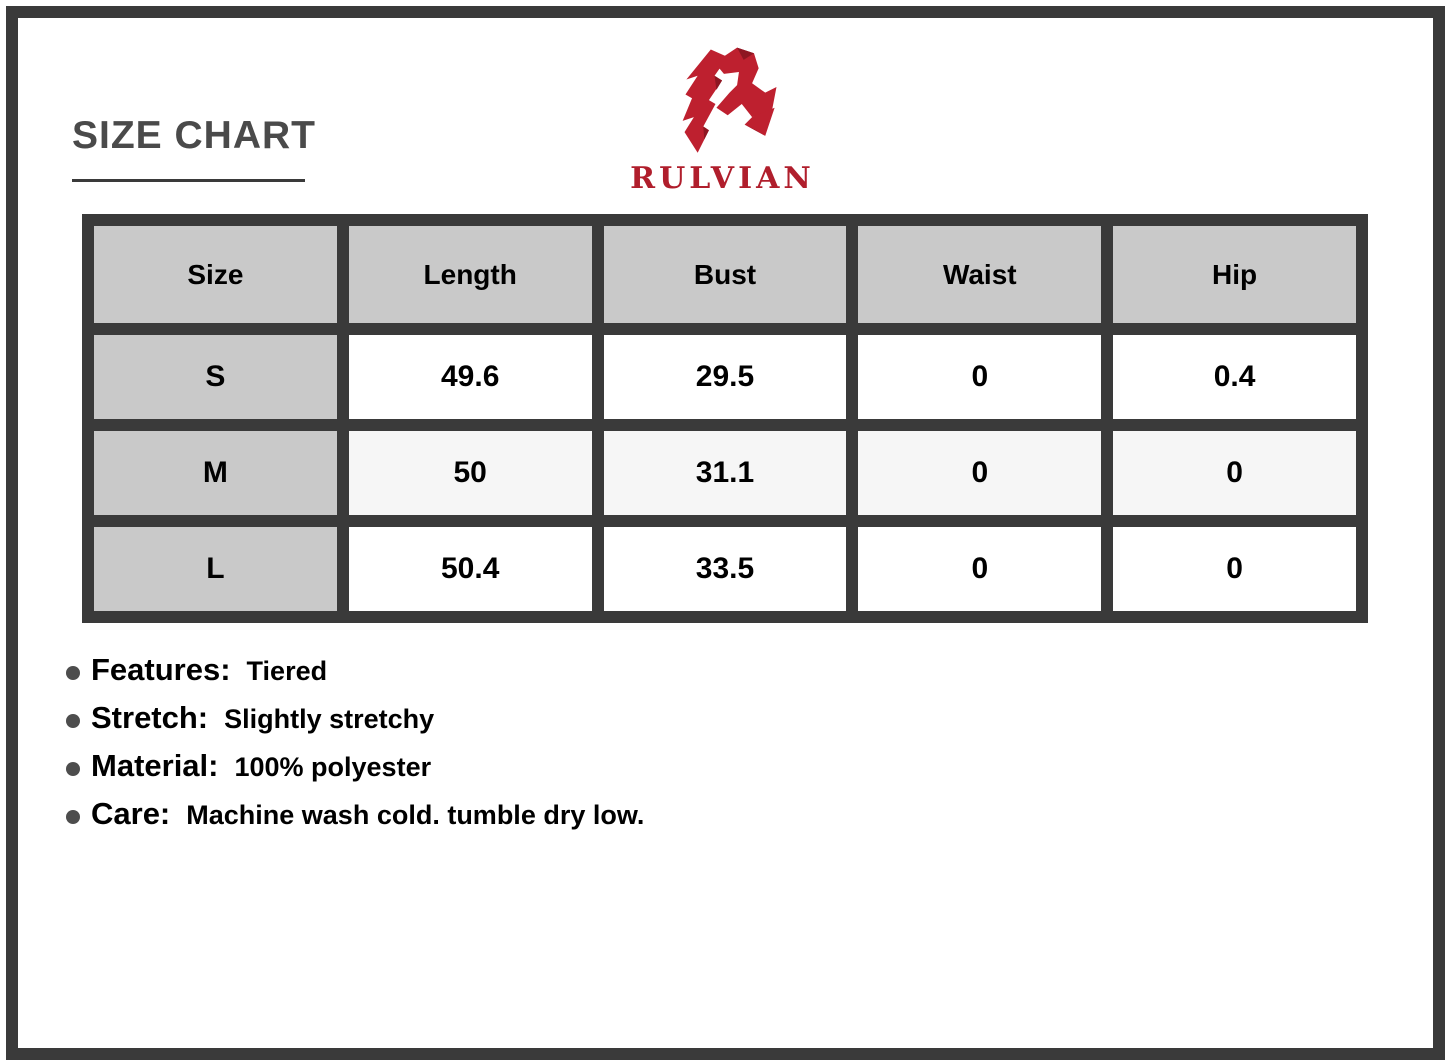 The width and height of the screenshot is (1445, 1060). I want to click on list-item-material: Material: 100% polyester, so click(355, 772).